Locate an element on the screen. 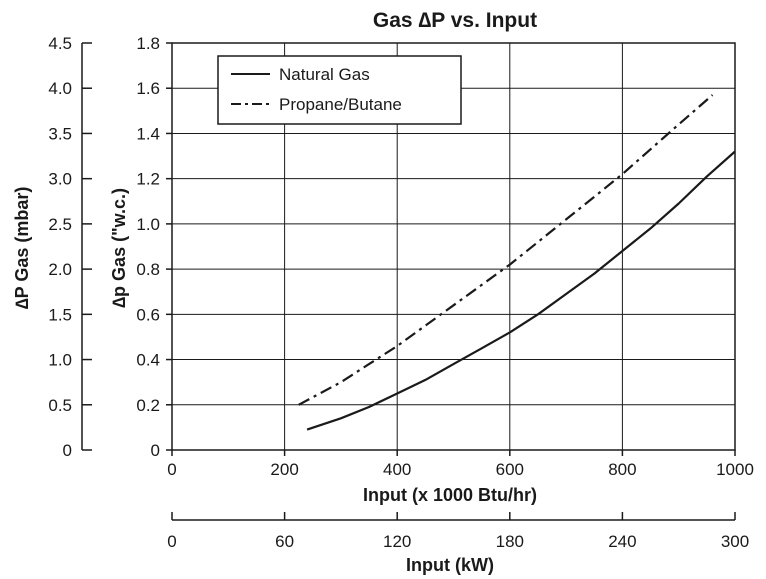 Image resolution: width=766 pixels, height=579 pixels. legend-box is located at coordinates (339, 90).